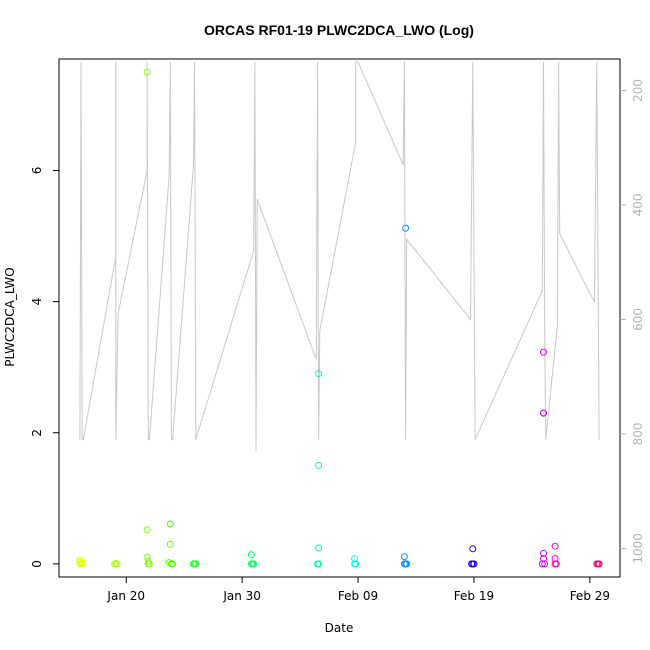 Image resolution: width=650 pixels, height=650 pixels. I want to click on x-tick-label: Feb 29, so click(590, 596).